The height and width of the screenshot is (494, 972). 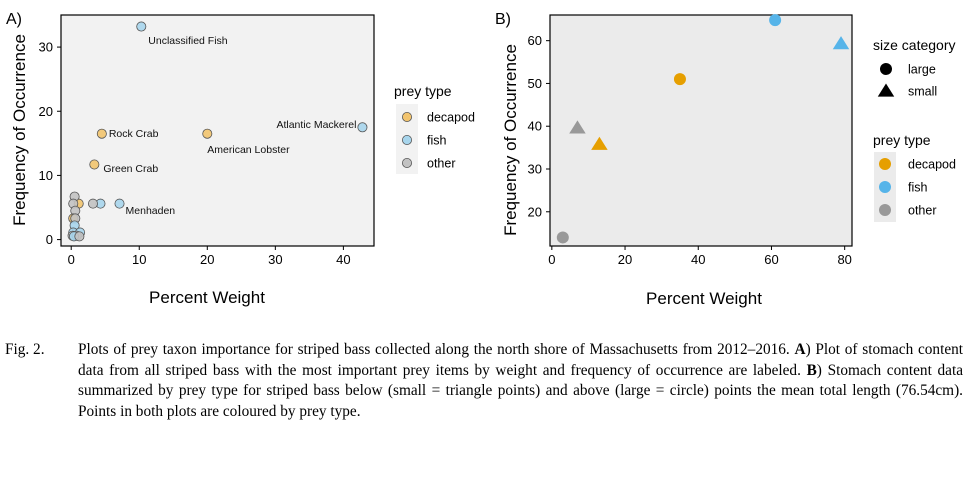 I want to click on panel-b-size-legend-label: small, so click(x=922, y=92).